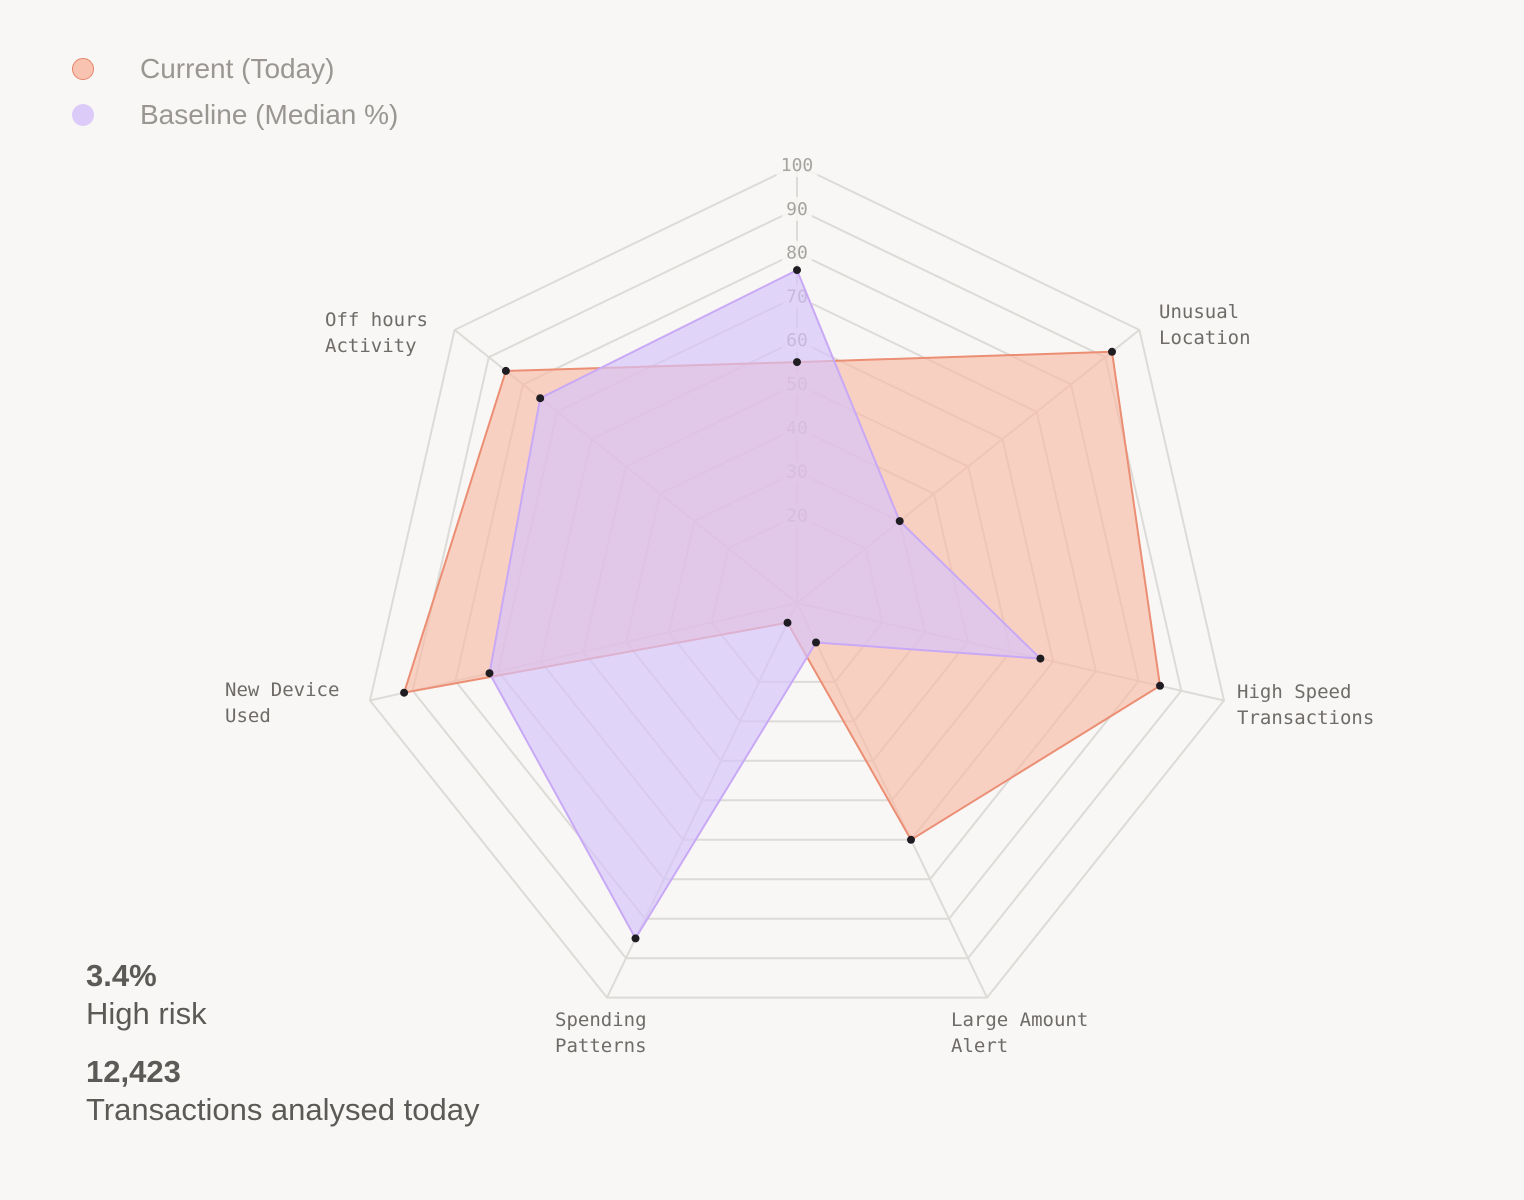  Describe the element at coordinates (133, 1071) in the screenshot. I see `transactions-value: 12,423` at that location.